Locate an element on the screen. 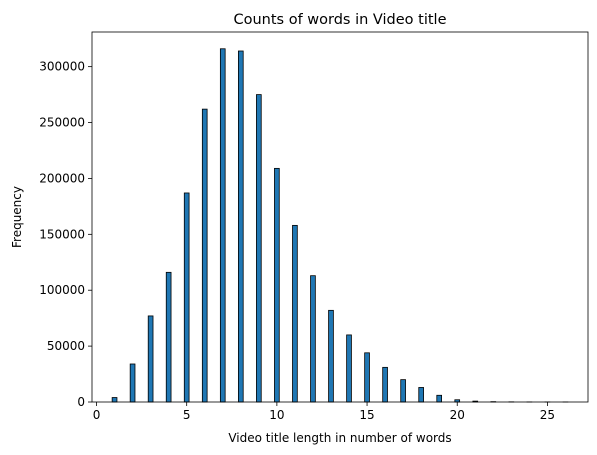  x-tick-label: 10 is located at coordinates (276, 415).